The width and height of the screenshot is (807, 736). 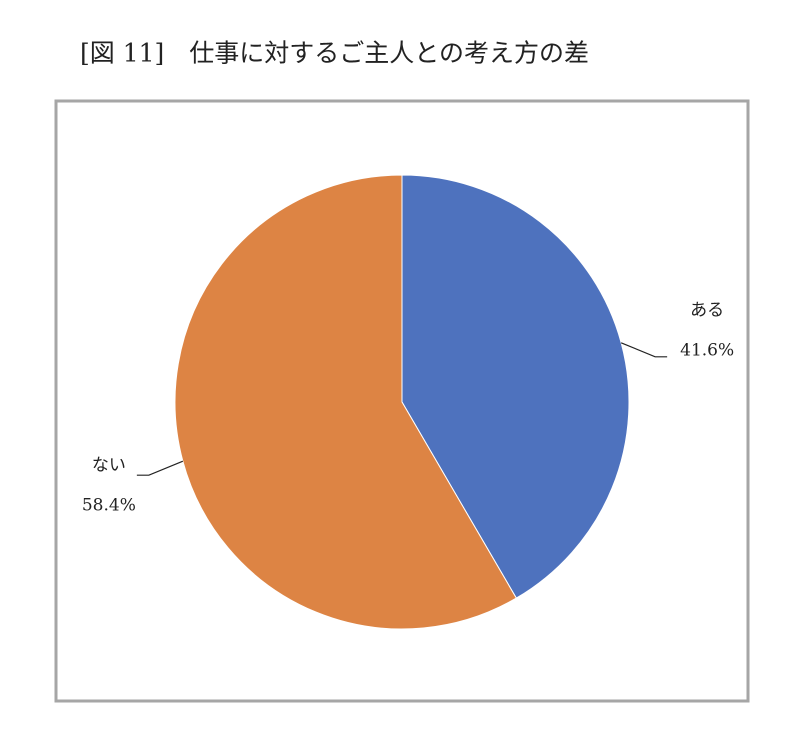 I want to click on value-label: 41.6%, so click(x=707, y=350).